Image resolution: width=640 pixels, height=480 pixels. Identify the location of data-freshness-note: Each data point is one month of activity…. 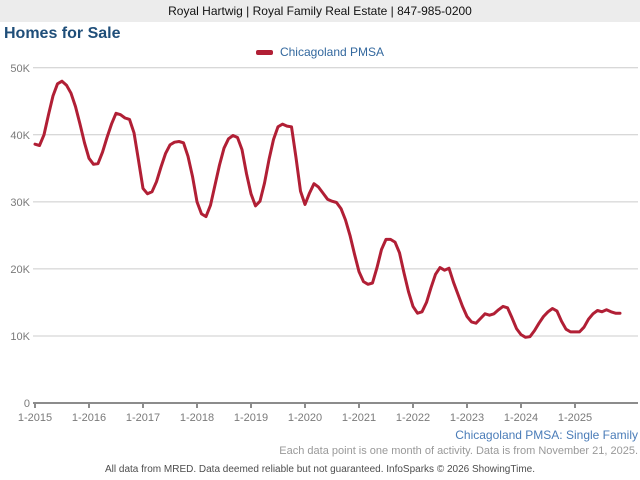
(458, 451).